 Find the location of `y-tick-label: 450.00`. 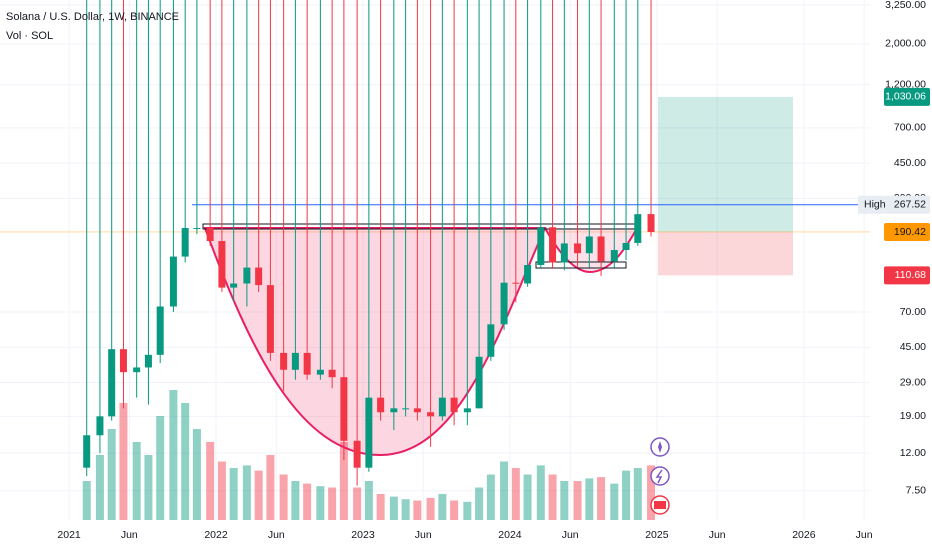

y-tick-label: 450.00 is located at coordinates (910, 163).